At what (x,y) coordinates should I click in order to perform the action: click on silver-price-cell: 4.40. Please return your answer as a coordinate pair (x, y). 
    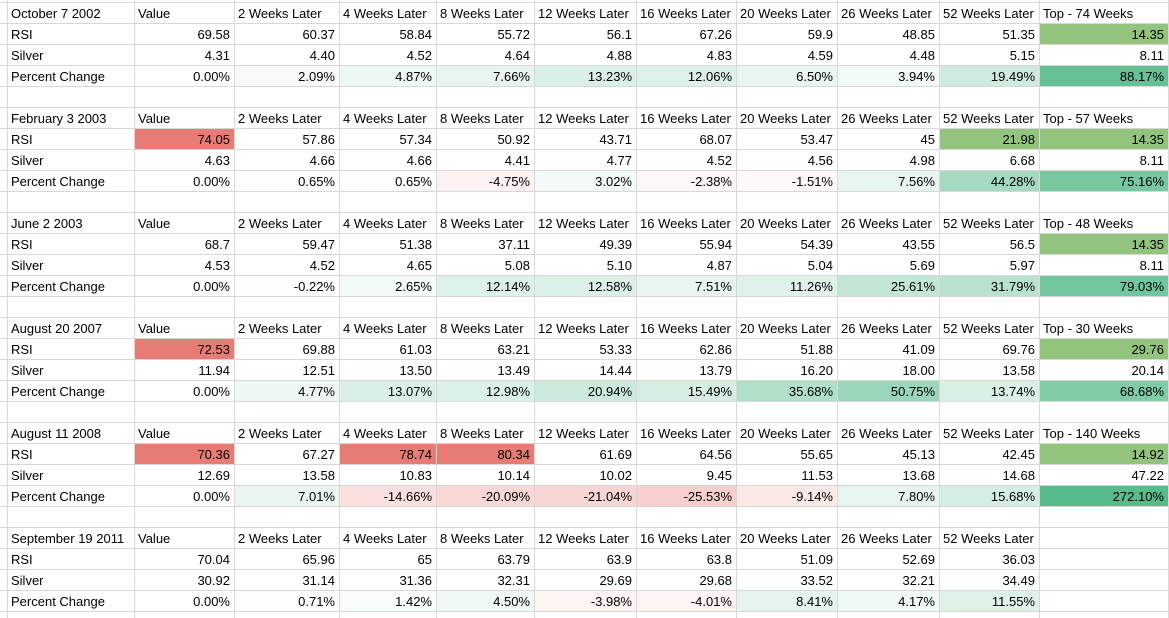
    Looking at the image, I should click on (287, 55).